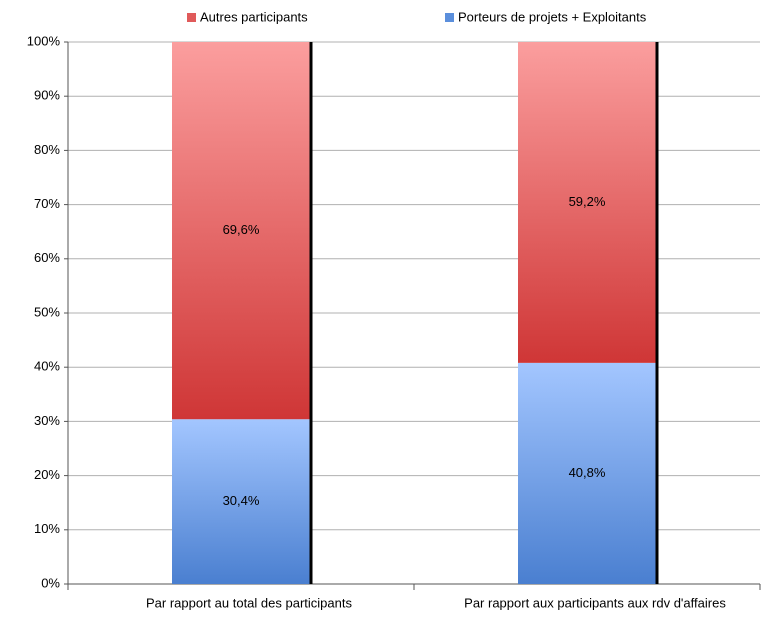 The width and height of the screenshot is (769, 620). I want to click on data-label: 69,6%, so click(241, 229).